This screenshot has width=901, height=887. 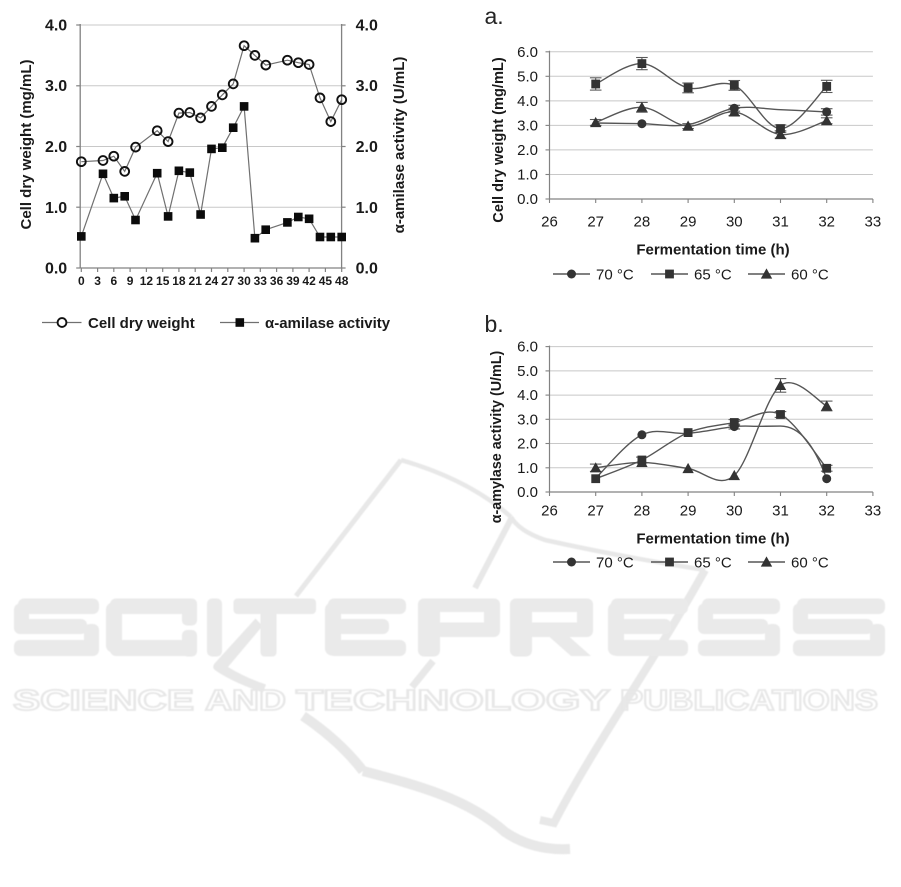 I want to click on svg-text: TECHNOLOGY, so click(x=453, y=701).